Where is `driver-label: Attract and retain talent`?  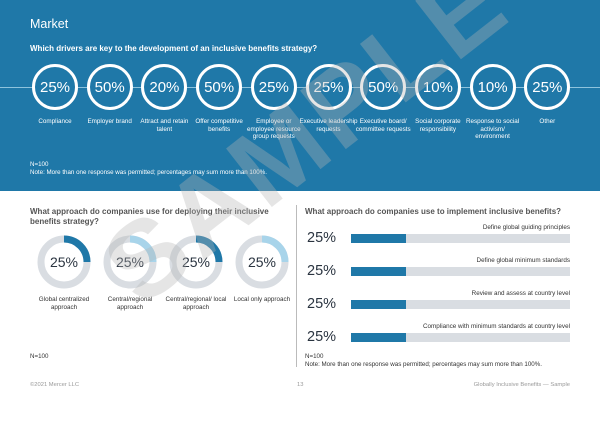 driver-label: Attract and retain talent is located at coordinates (164, 125).